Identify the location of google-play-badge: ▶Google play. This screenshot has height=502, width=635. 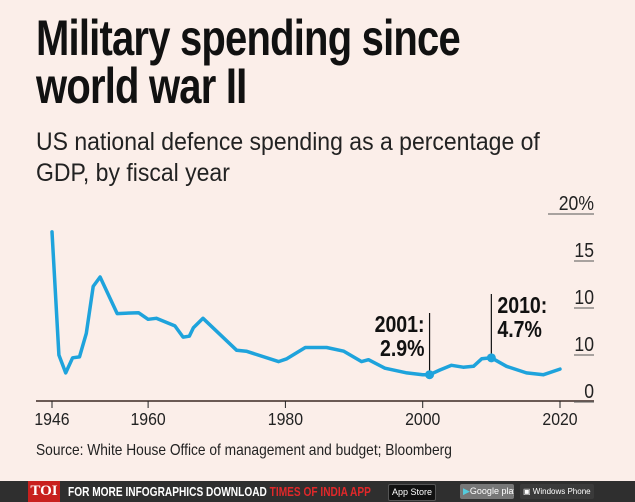
(487, 491).